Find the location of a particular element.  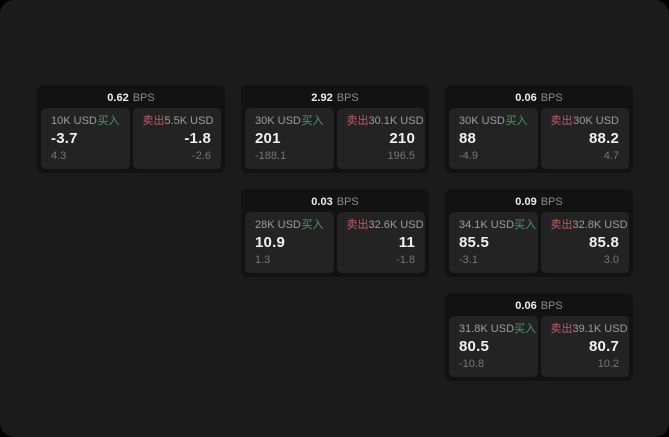

buy-delta: -3.1 is located at coordinates (468, 260).